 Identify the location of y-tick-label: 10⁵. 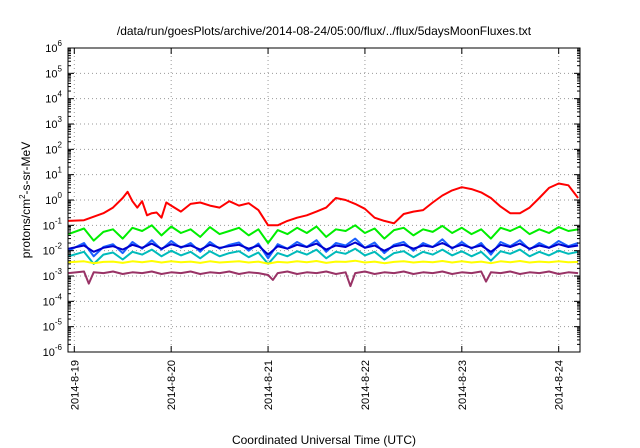
(53, 72).